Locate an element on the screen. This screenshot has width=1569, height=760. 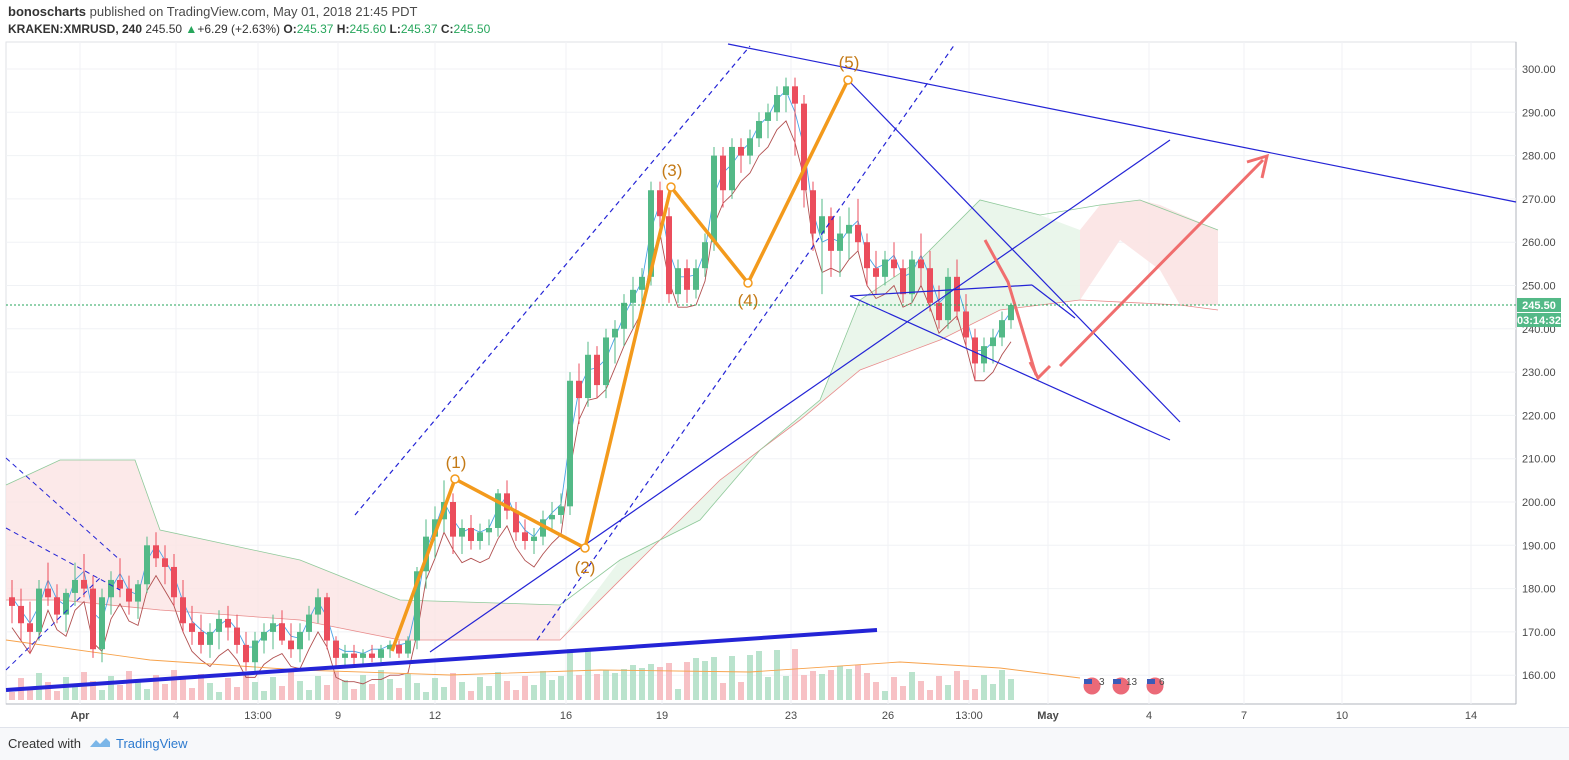
event-badge-1: 3 is located at coordinates (1093, 686).